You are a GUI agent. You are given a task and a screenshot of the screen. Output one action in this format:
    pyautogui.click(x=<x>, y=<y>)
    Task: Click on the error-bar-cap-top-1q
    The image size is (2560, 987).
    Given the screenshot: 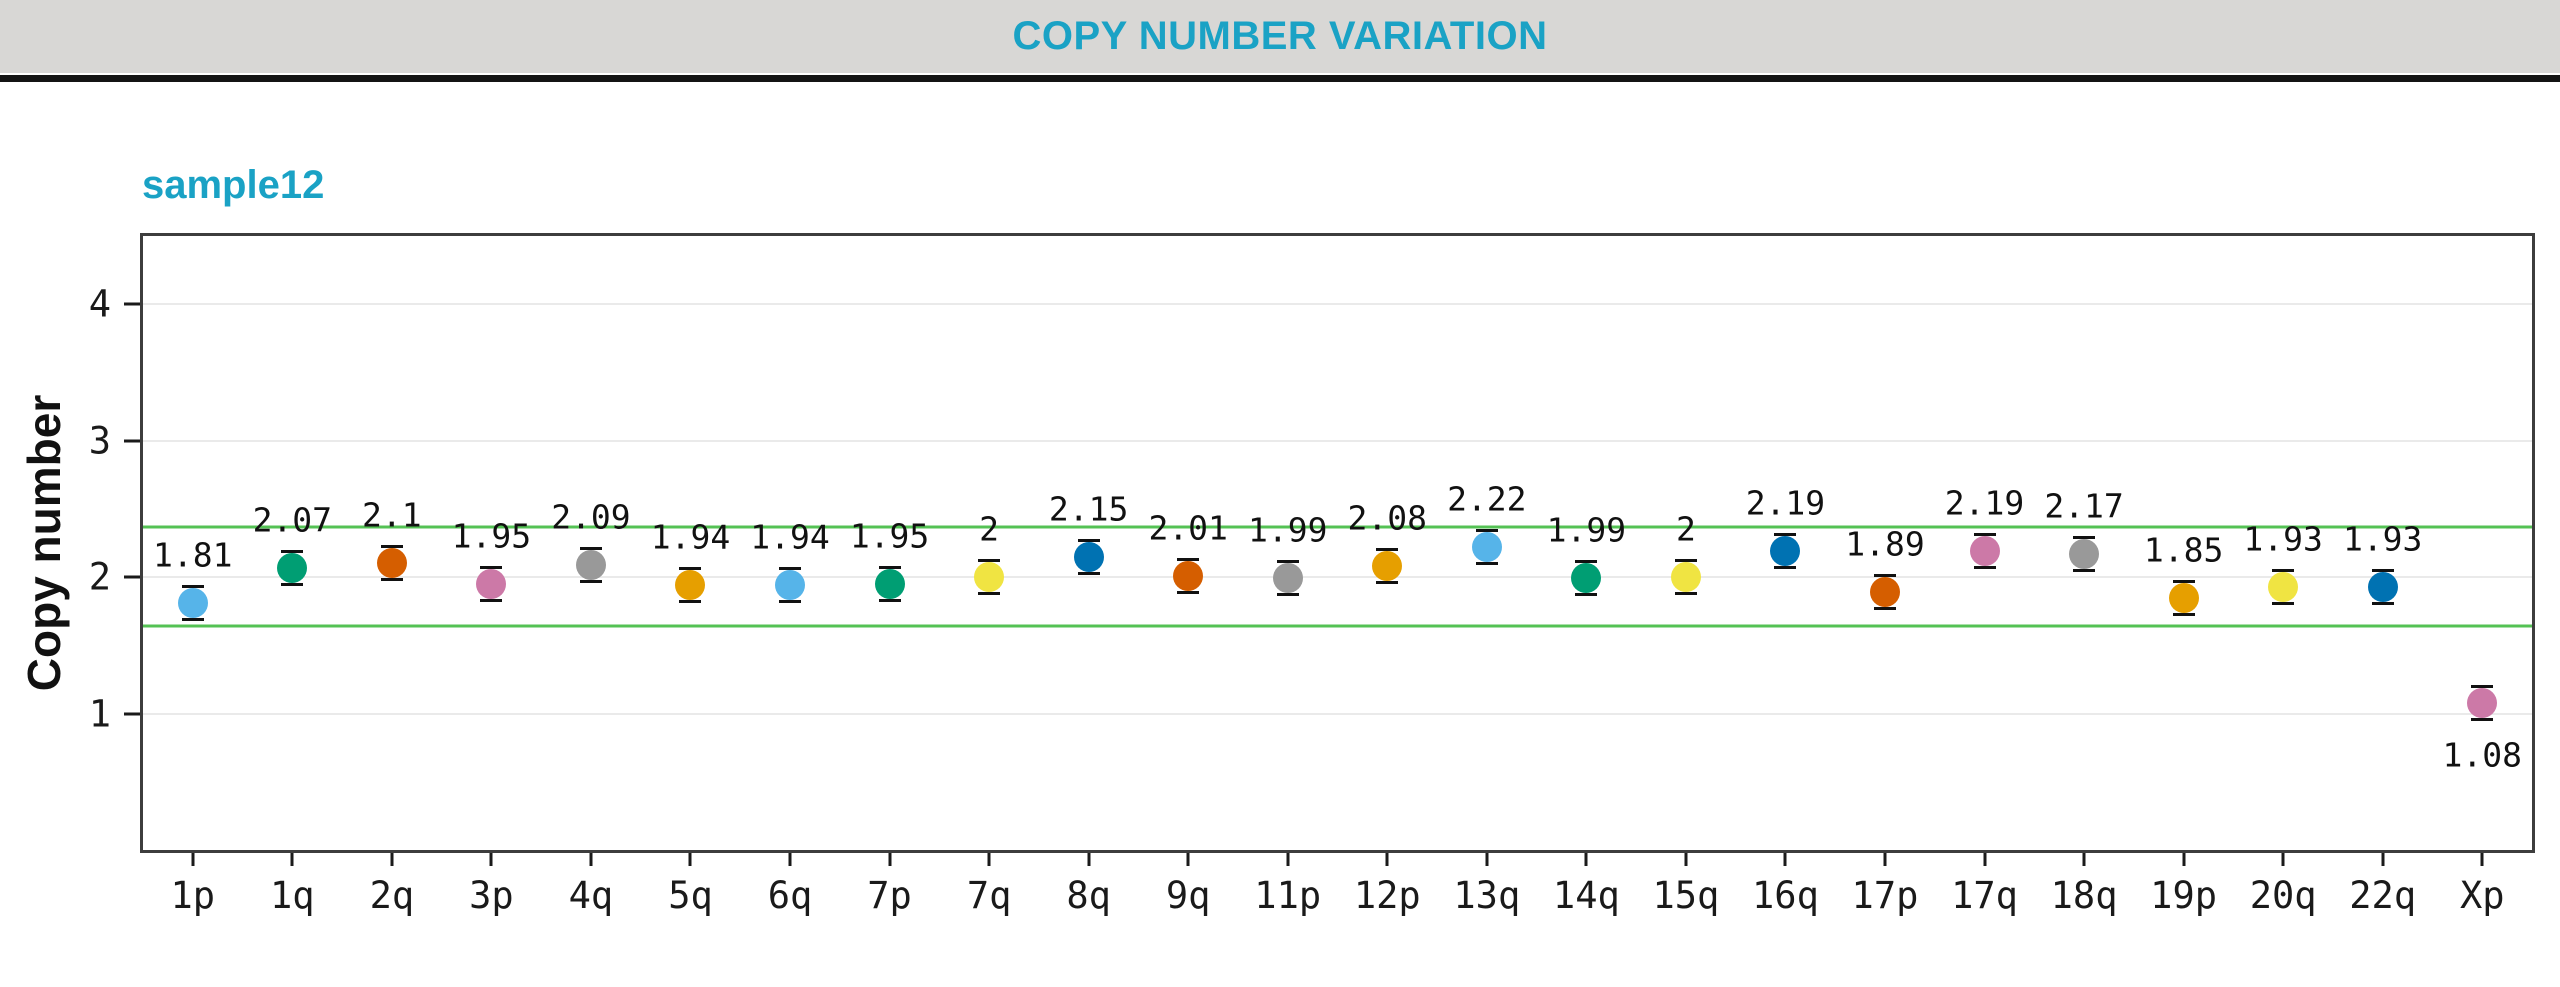 What is the action you would take?
    pyautogui.click(x=292, y=551)
    